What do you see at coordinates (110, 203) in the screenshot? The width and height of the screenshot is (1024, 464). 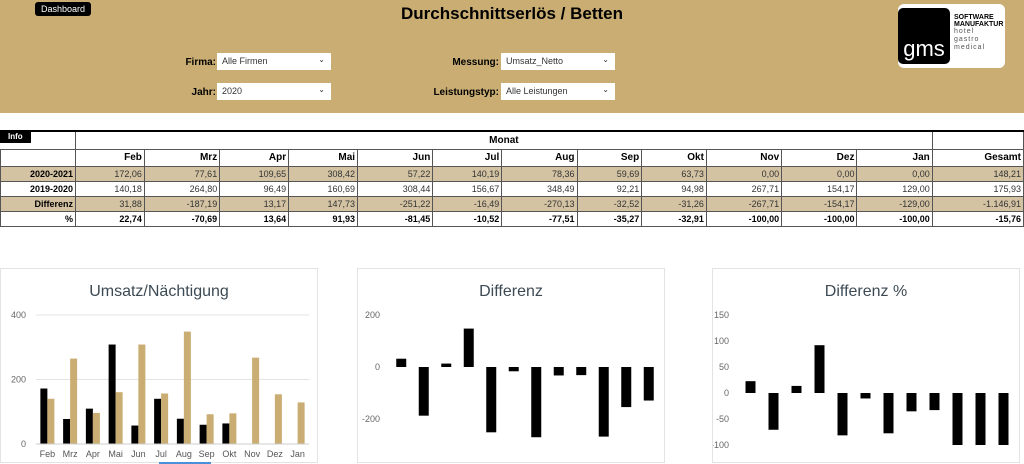 I see `table-cell: 31,88` at bounding box center [110, 203].